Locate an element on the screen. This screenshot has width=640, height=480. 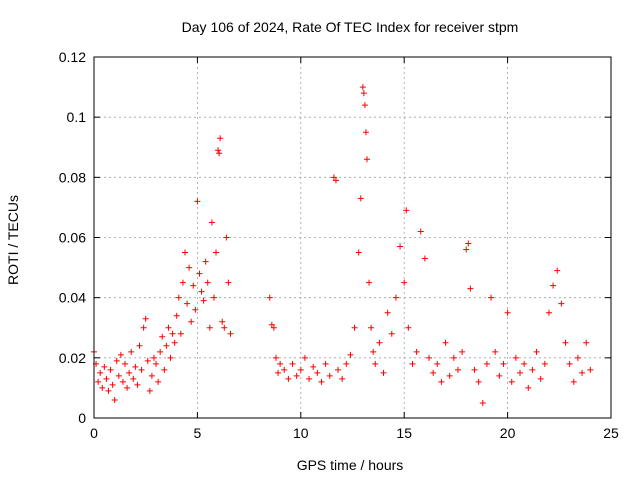
x-tick-label: 10 is located at coordinates (301, 433).